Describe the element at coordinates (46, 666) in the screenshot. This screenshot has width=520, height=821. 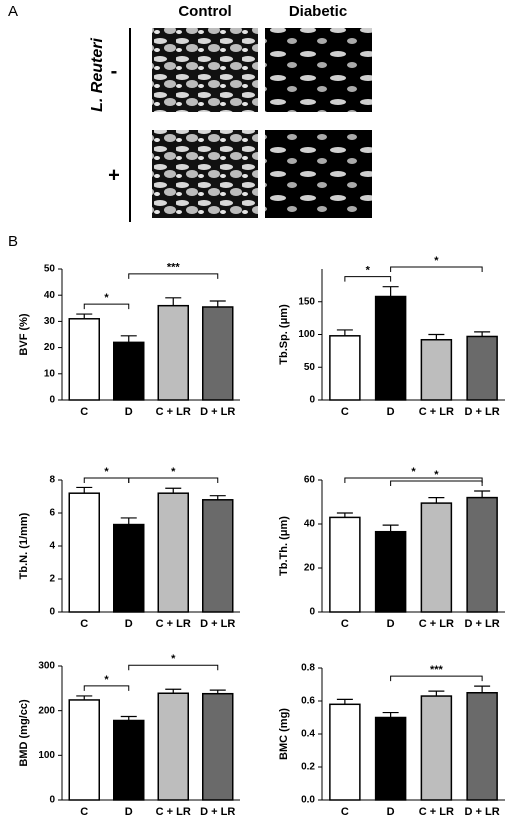
I see `y-tick-label: 300` at that location.